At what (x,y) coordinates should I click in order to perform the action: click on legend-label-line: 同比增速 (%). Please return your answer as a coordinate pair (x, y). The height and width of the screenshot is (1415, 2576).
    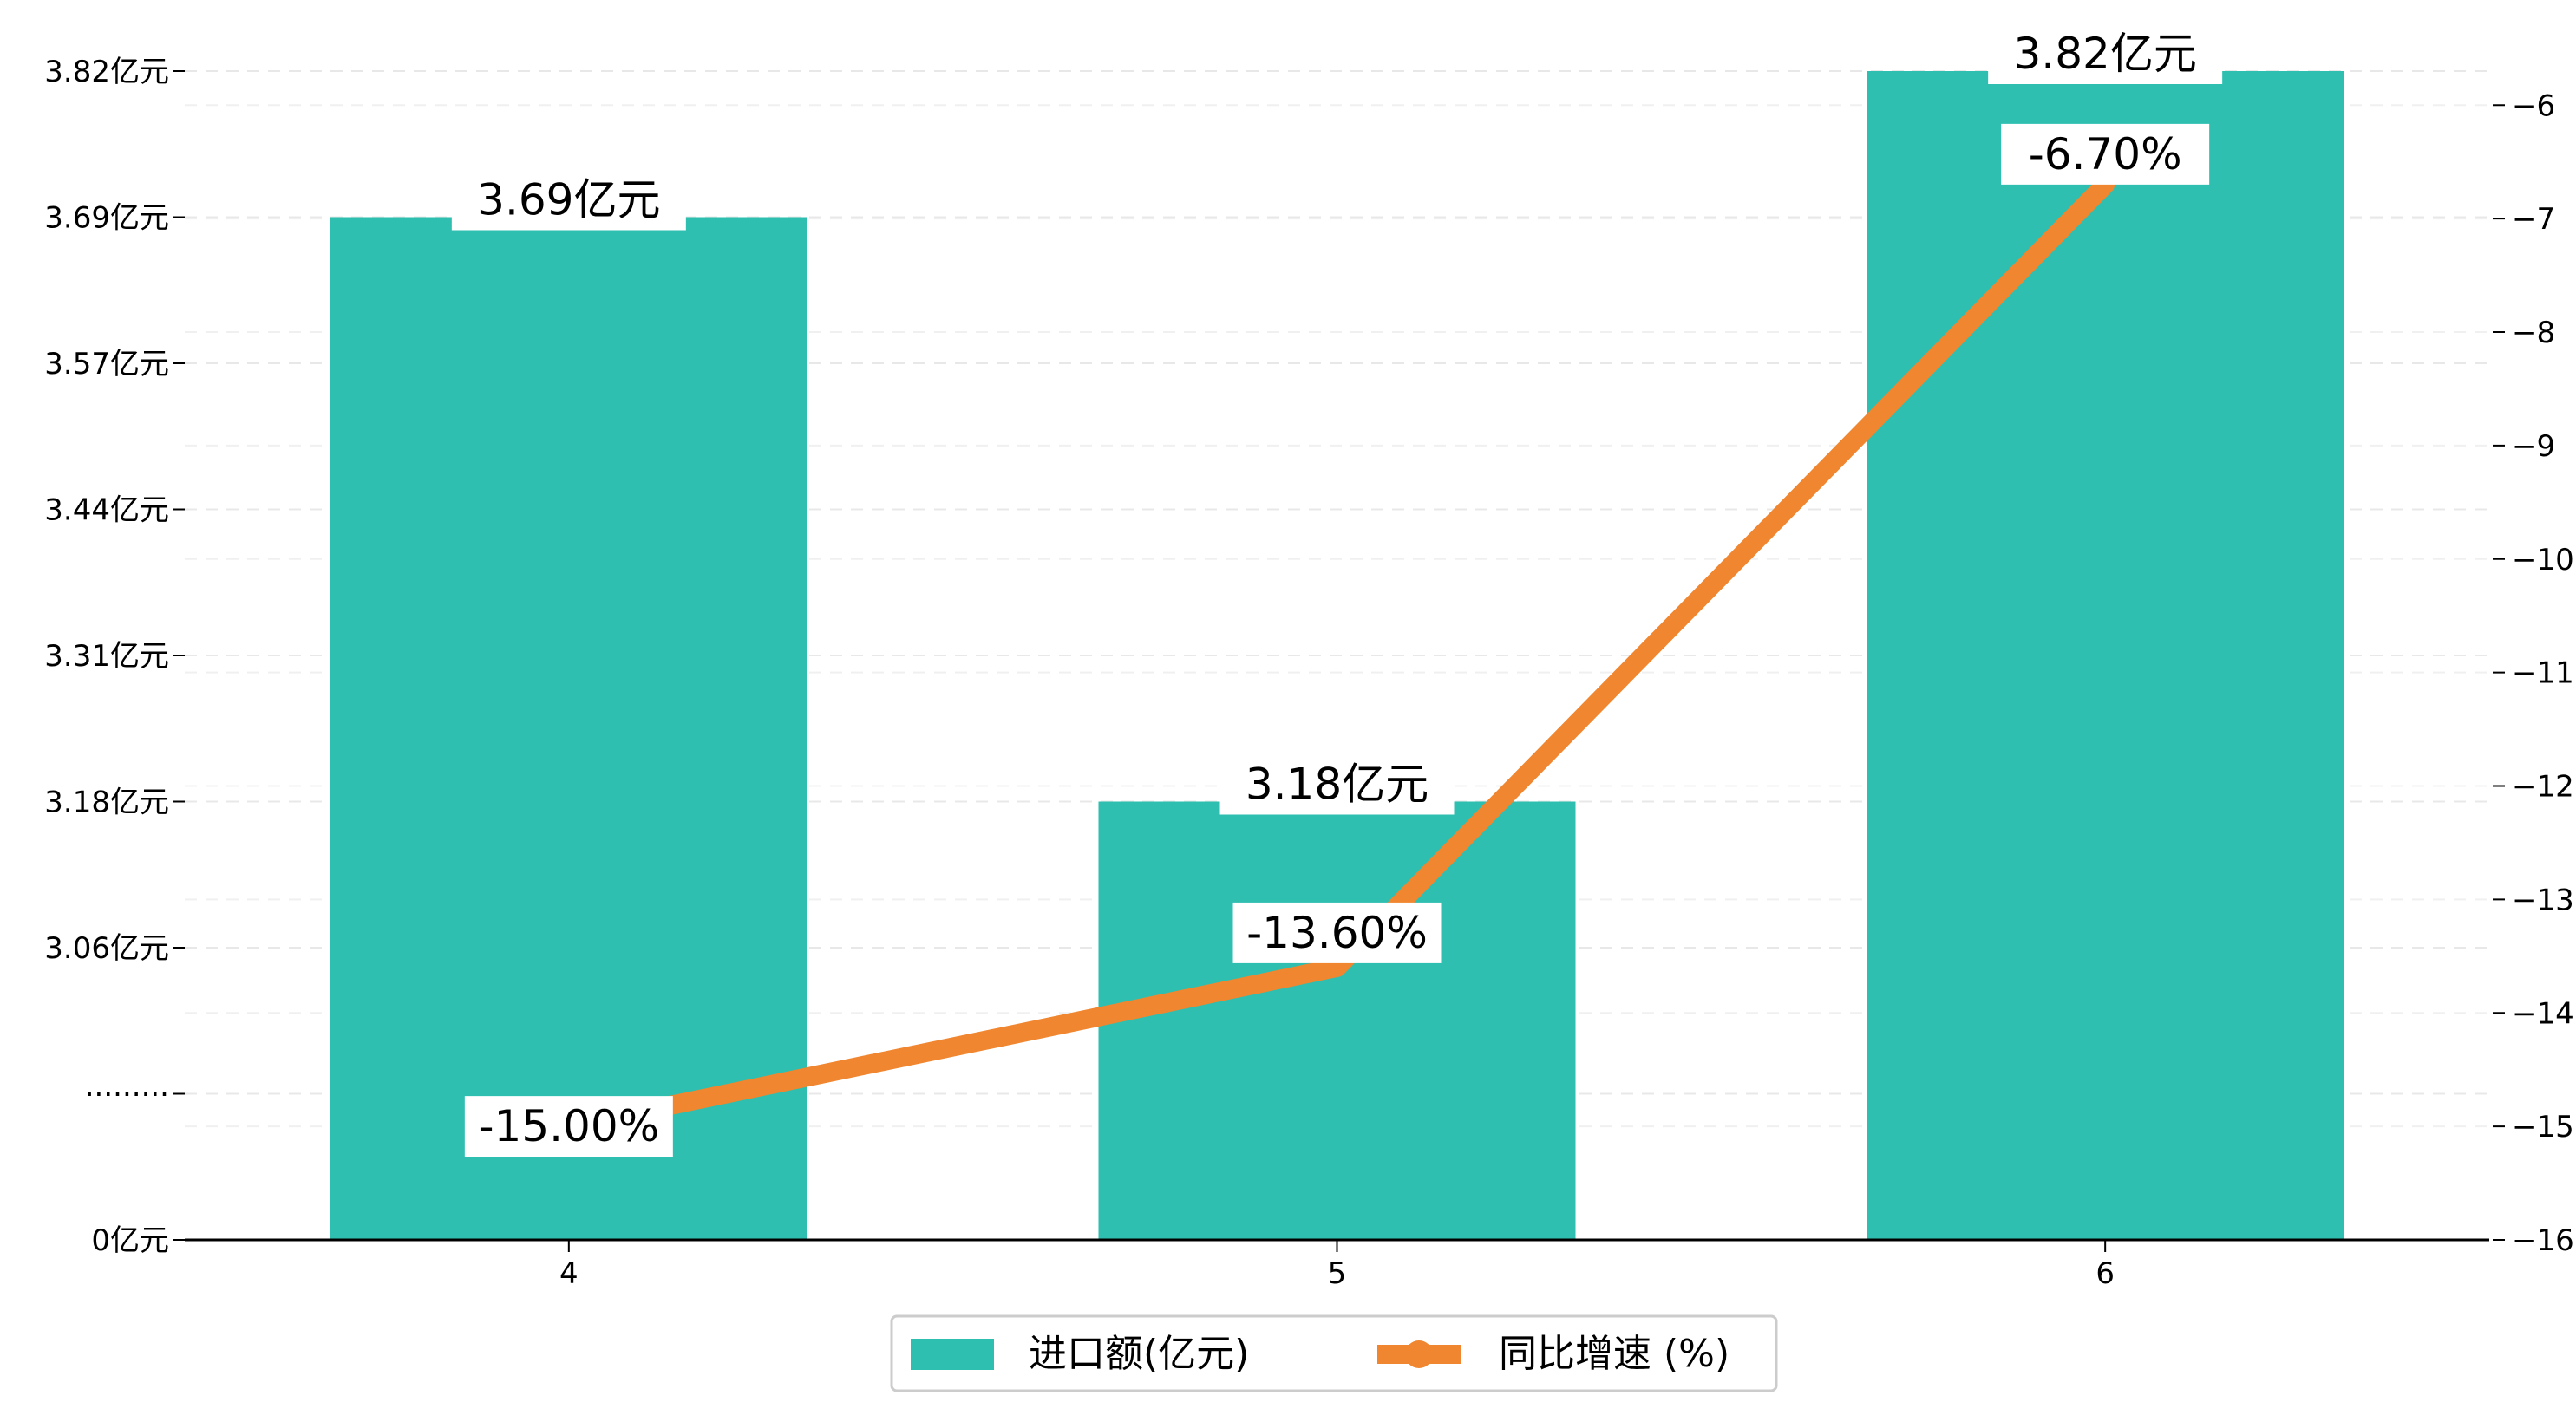
    Looking at the image, I should click on (1614, 1354).